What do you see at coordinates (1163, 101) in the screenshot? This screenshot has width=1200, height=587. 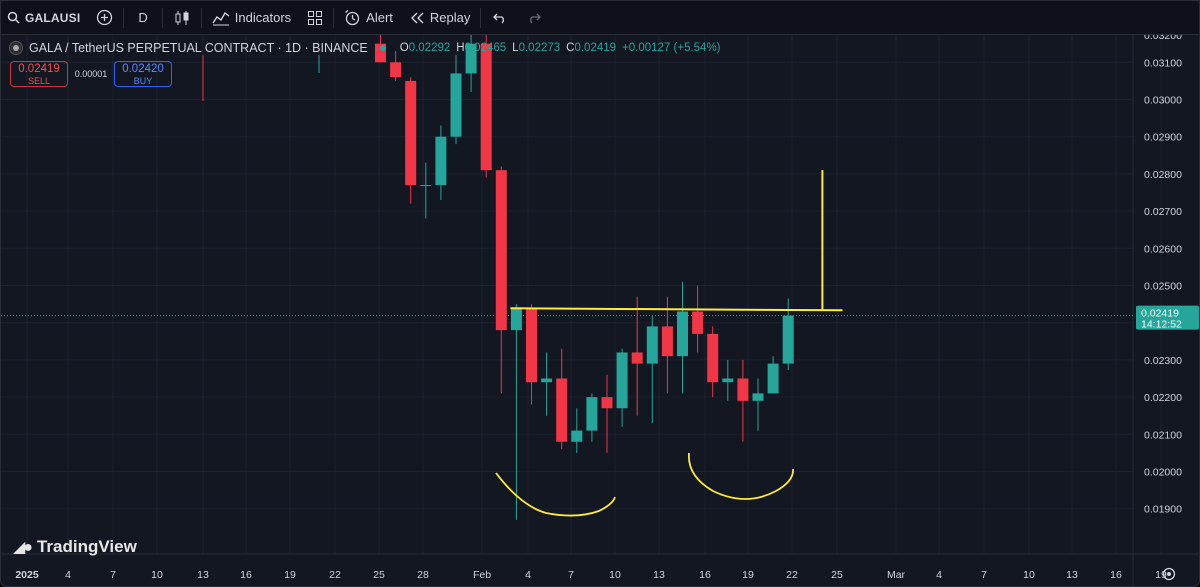 I see `price-axis-tick-label: 0.03000` at bounding box center [1163, 101].